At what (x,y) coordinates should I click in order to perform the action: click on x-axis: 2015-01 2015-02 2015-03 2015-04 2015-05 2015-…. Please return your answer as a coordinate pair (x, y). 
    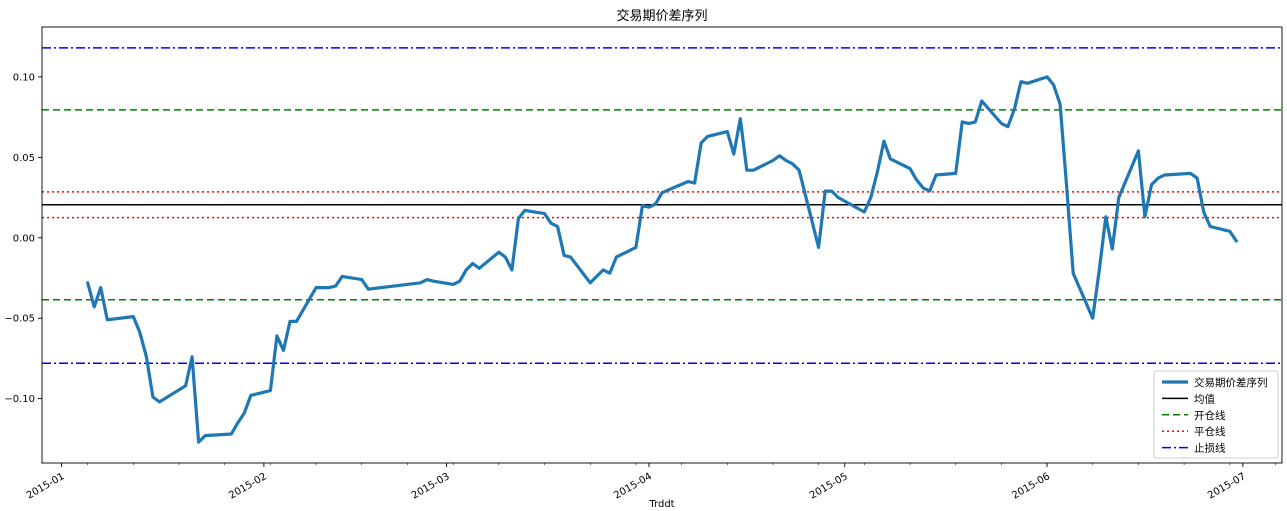
    Looking at the image, I should click on (650, 482).